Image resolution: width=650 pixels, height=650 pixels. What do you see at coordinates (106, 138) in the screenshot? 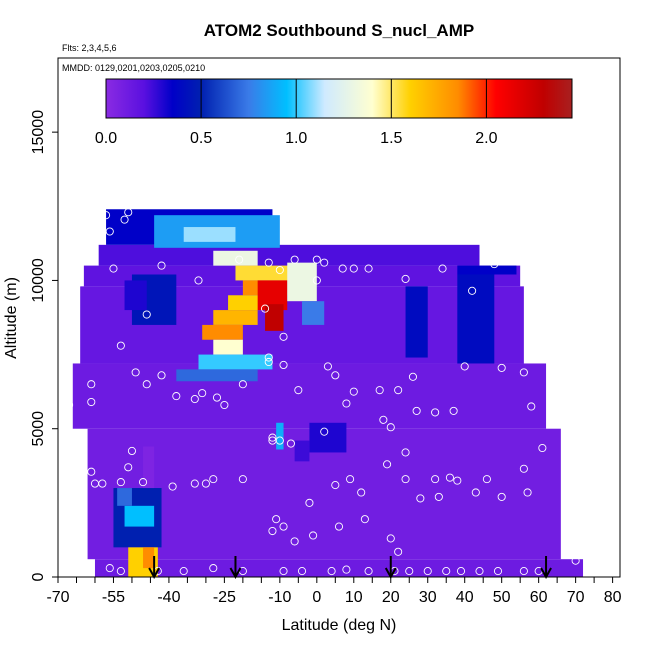
I see `colorbar-tick-label: 0.0` at bounding box center [106, 138].